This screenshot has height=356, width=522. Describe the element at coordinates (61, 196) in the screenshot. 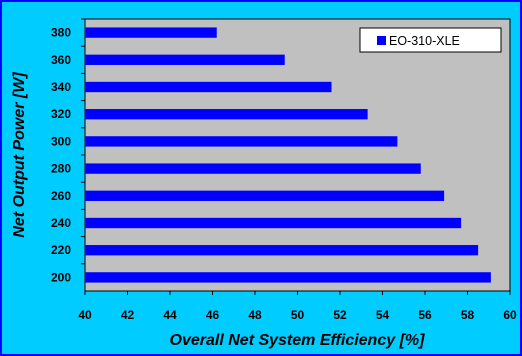

I see `y-tick-label: 260` at that location.